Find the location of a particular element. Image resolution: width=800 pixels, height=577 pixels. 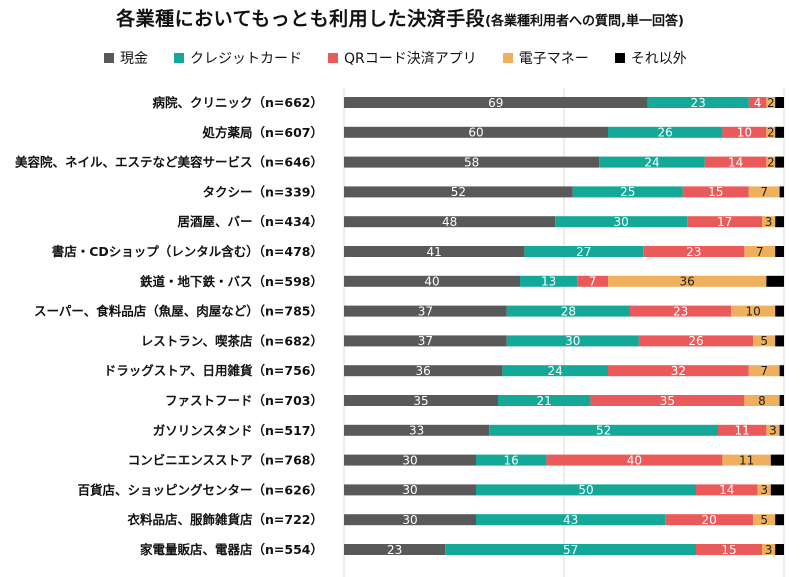

category-label-8: レストラン、喫茶店（n=682） is located at coordinates (232, 340).